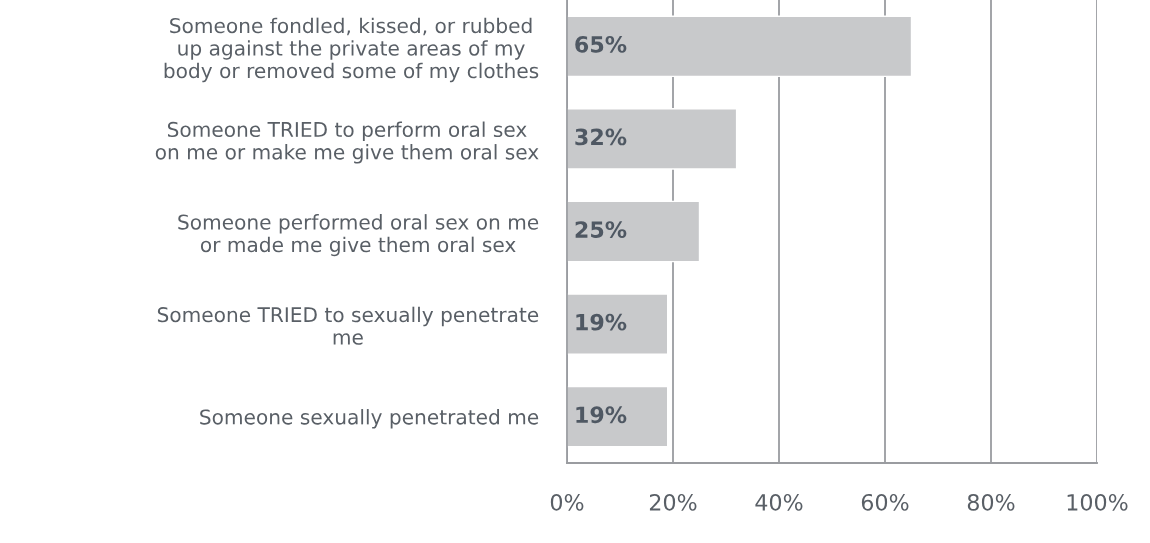  I want to click on y-tick-label: Someone TRIED to sexually penetrate me, so click(348, 325).